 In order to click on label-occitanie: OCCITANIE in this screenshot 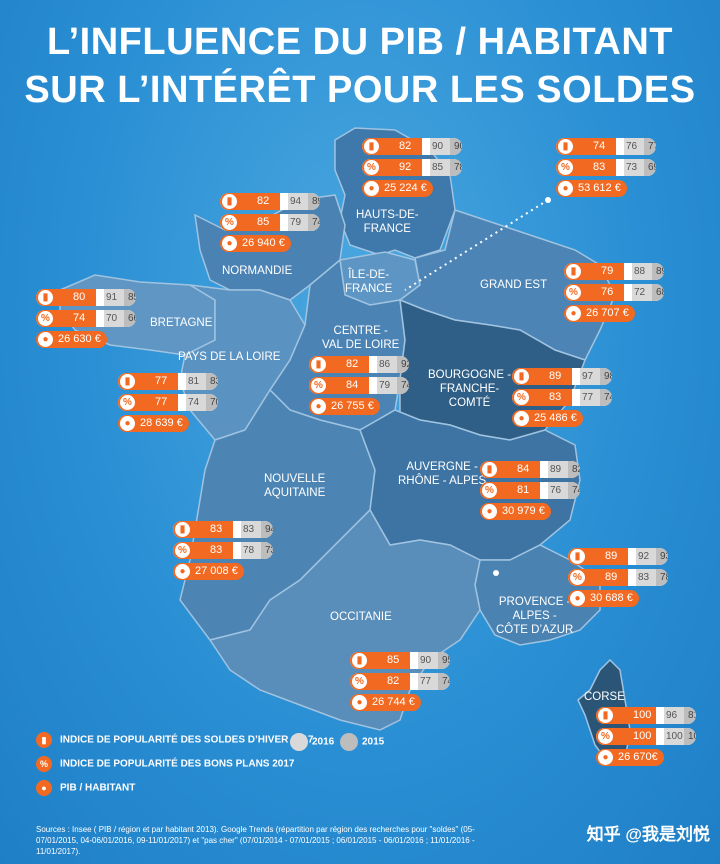, I will do `click(361, 617)`.